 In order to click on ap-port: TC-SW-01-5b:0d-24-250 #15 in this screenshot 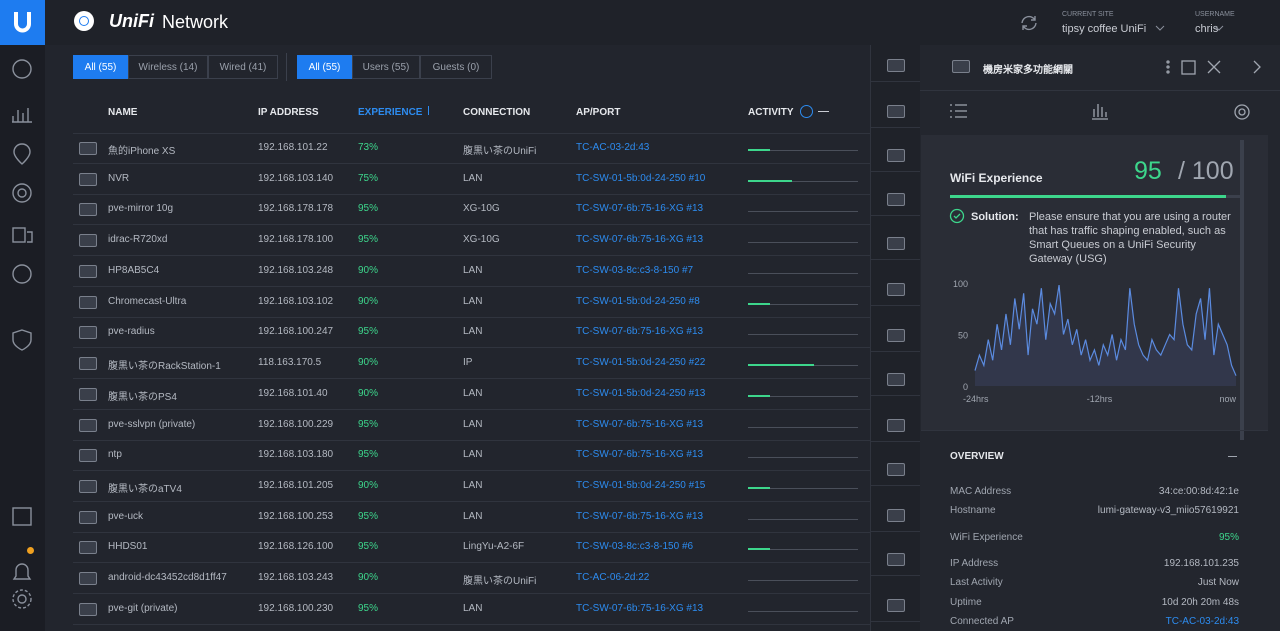, I will do `click(641, 486)`.